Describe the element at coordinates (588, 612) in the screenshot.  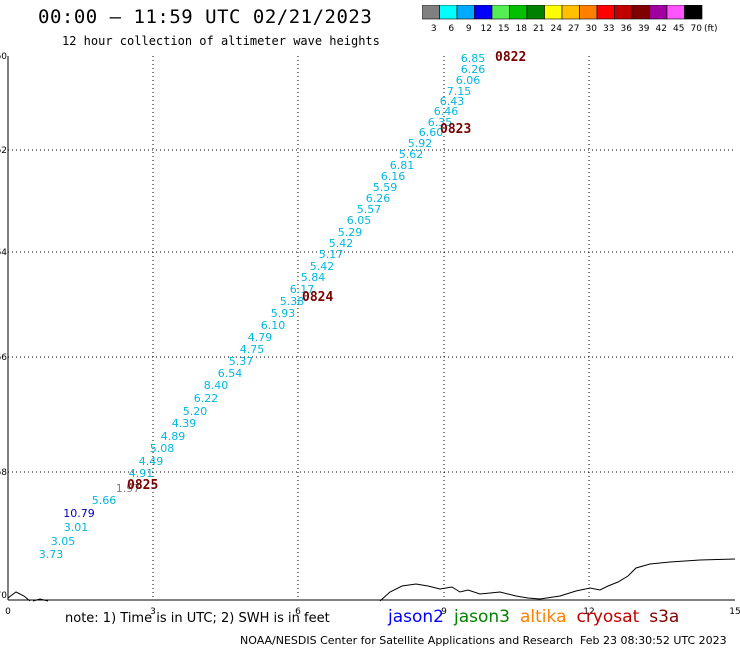
I see `lon-tick-label: 12` at that location.